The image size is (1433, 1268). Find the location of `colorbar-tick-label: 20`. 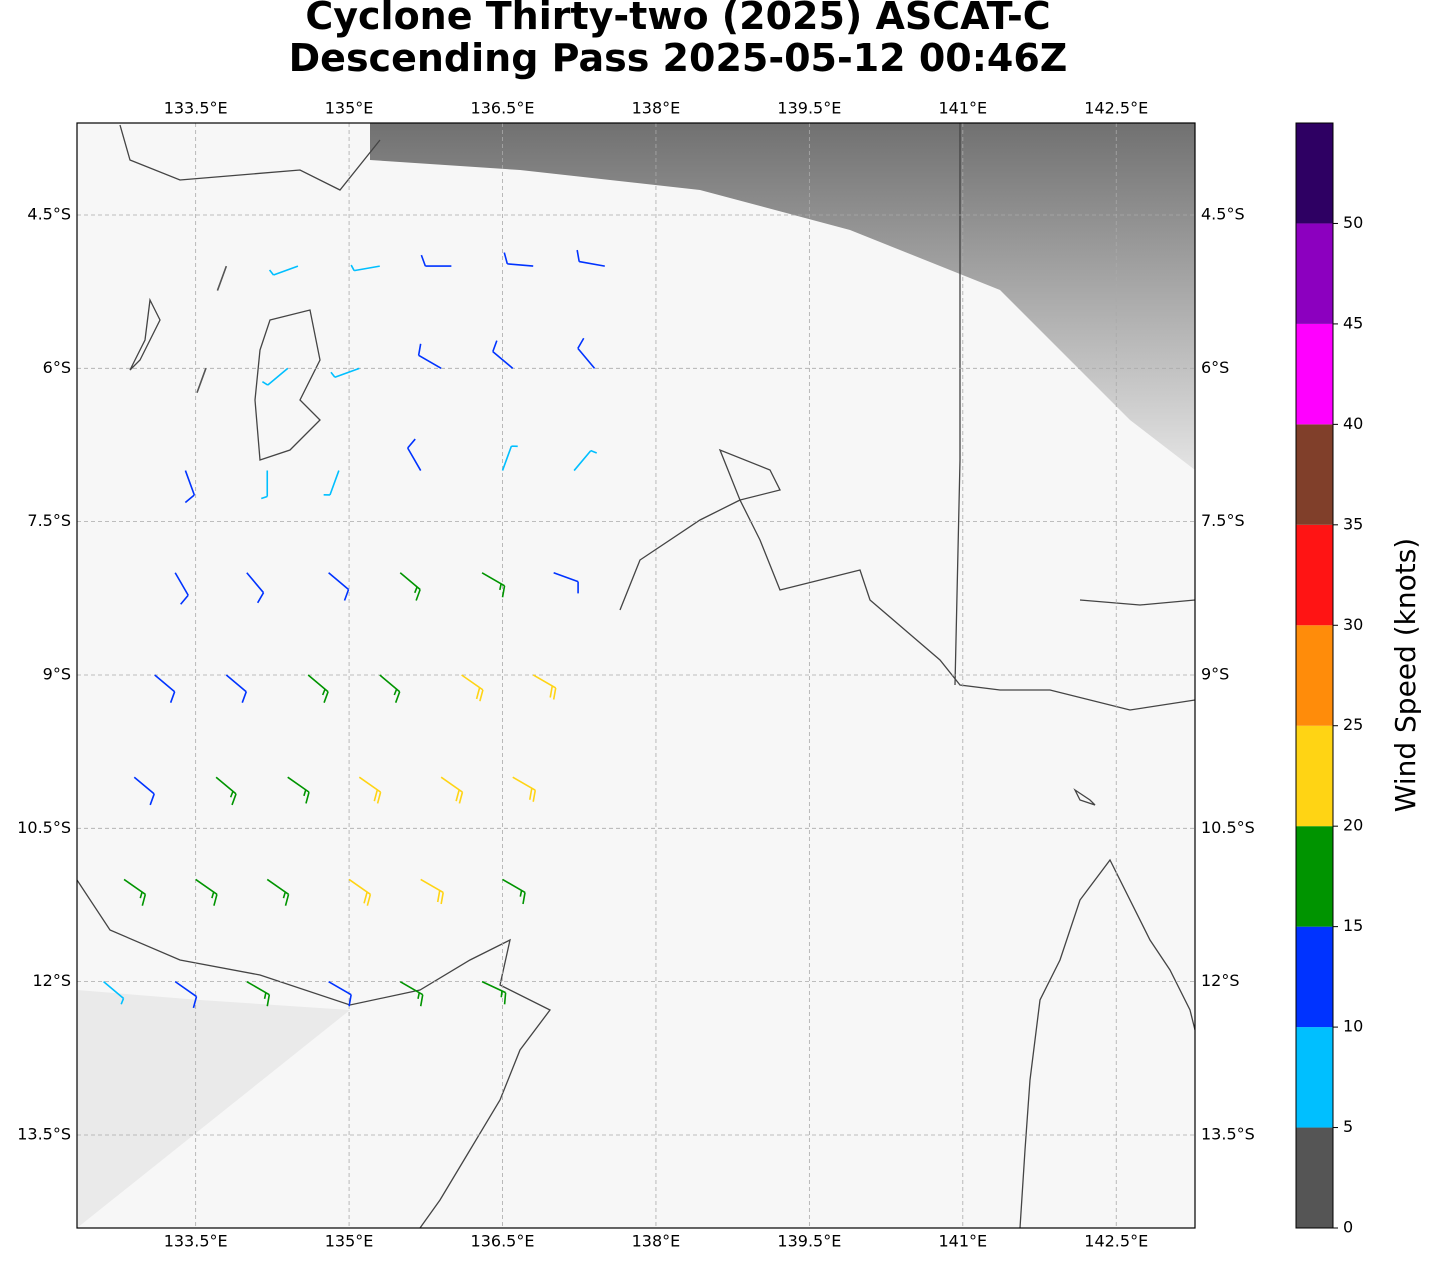

colorbar-tick-label: 20 is located at coordinates (1353, 825).